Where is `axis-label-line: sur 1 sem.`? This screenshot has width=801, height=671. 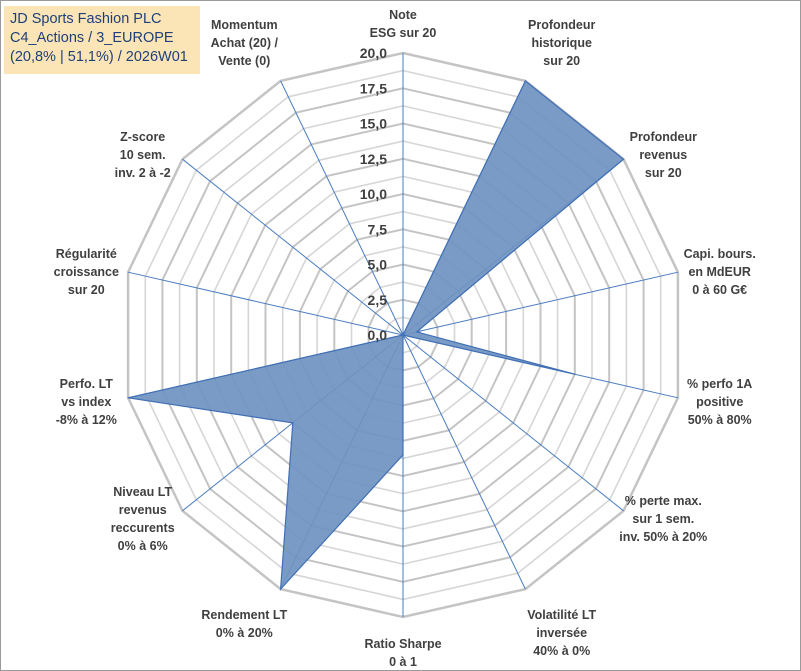 axis-label-line: sur 1 sem. is located at coordinates (663, 519).